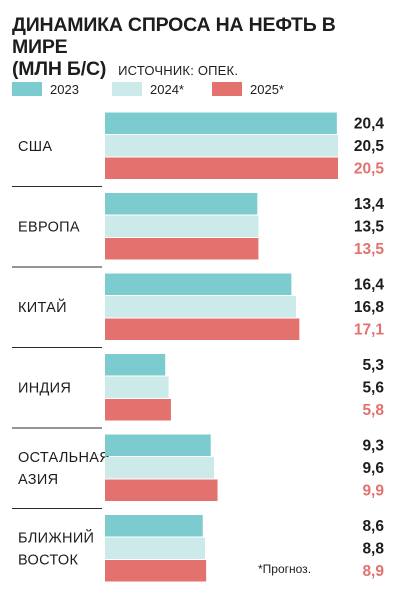 Image resolution: width=401 pixels, height=600 pixels. Describe the element at coordinates (369, 124) in the screenshot. I see `value-label: 20,4` at that location.